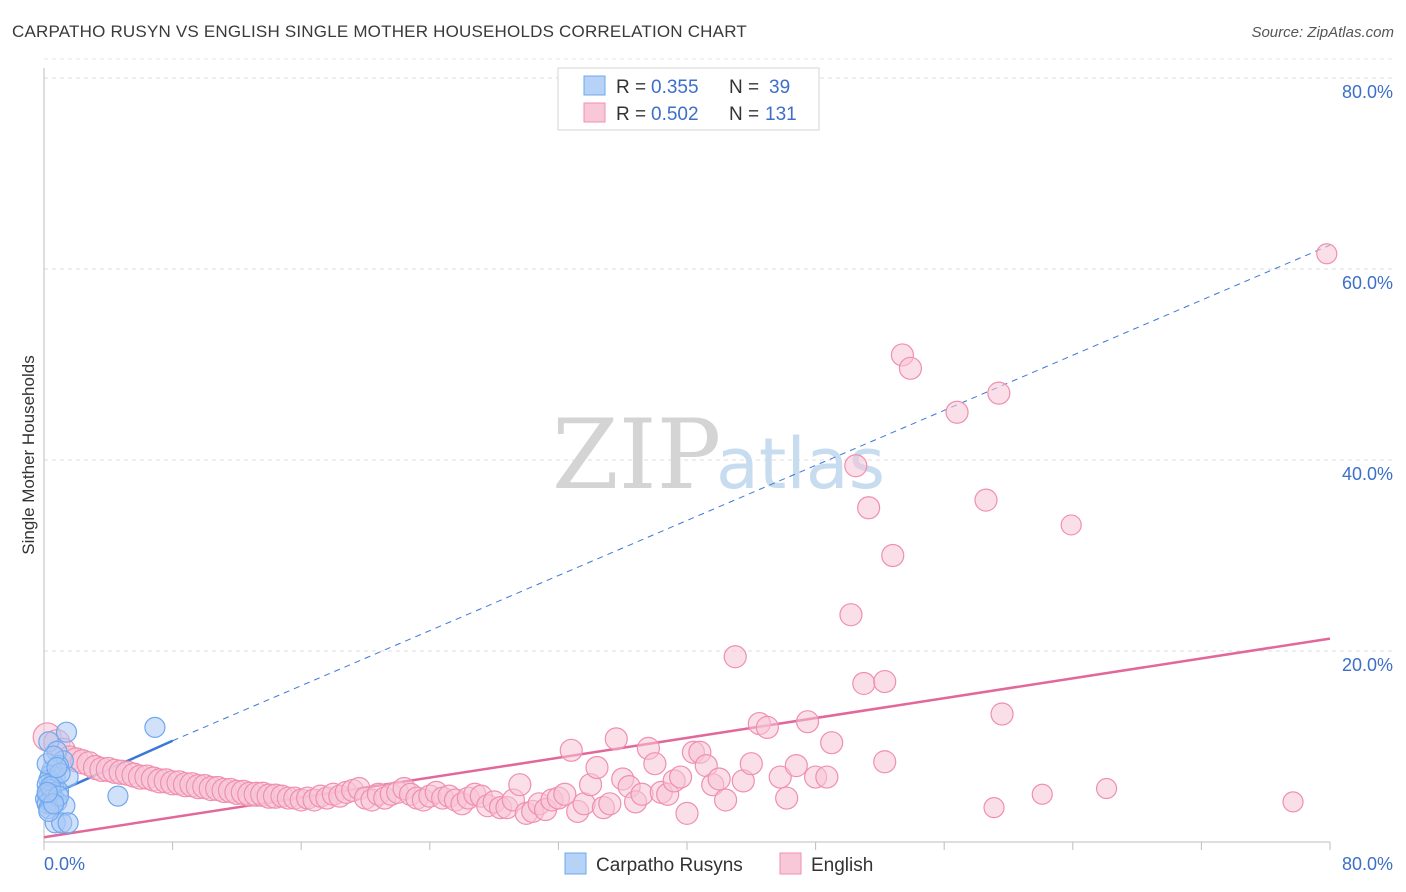 The height and width of the screenshot is (892, 1406). Describe the element at coordinates (1367, 283) in the screenshot. I see `y-tick-label-60: 60.0%` at that location.